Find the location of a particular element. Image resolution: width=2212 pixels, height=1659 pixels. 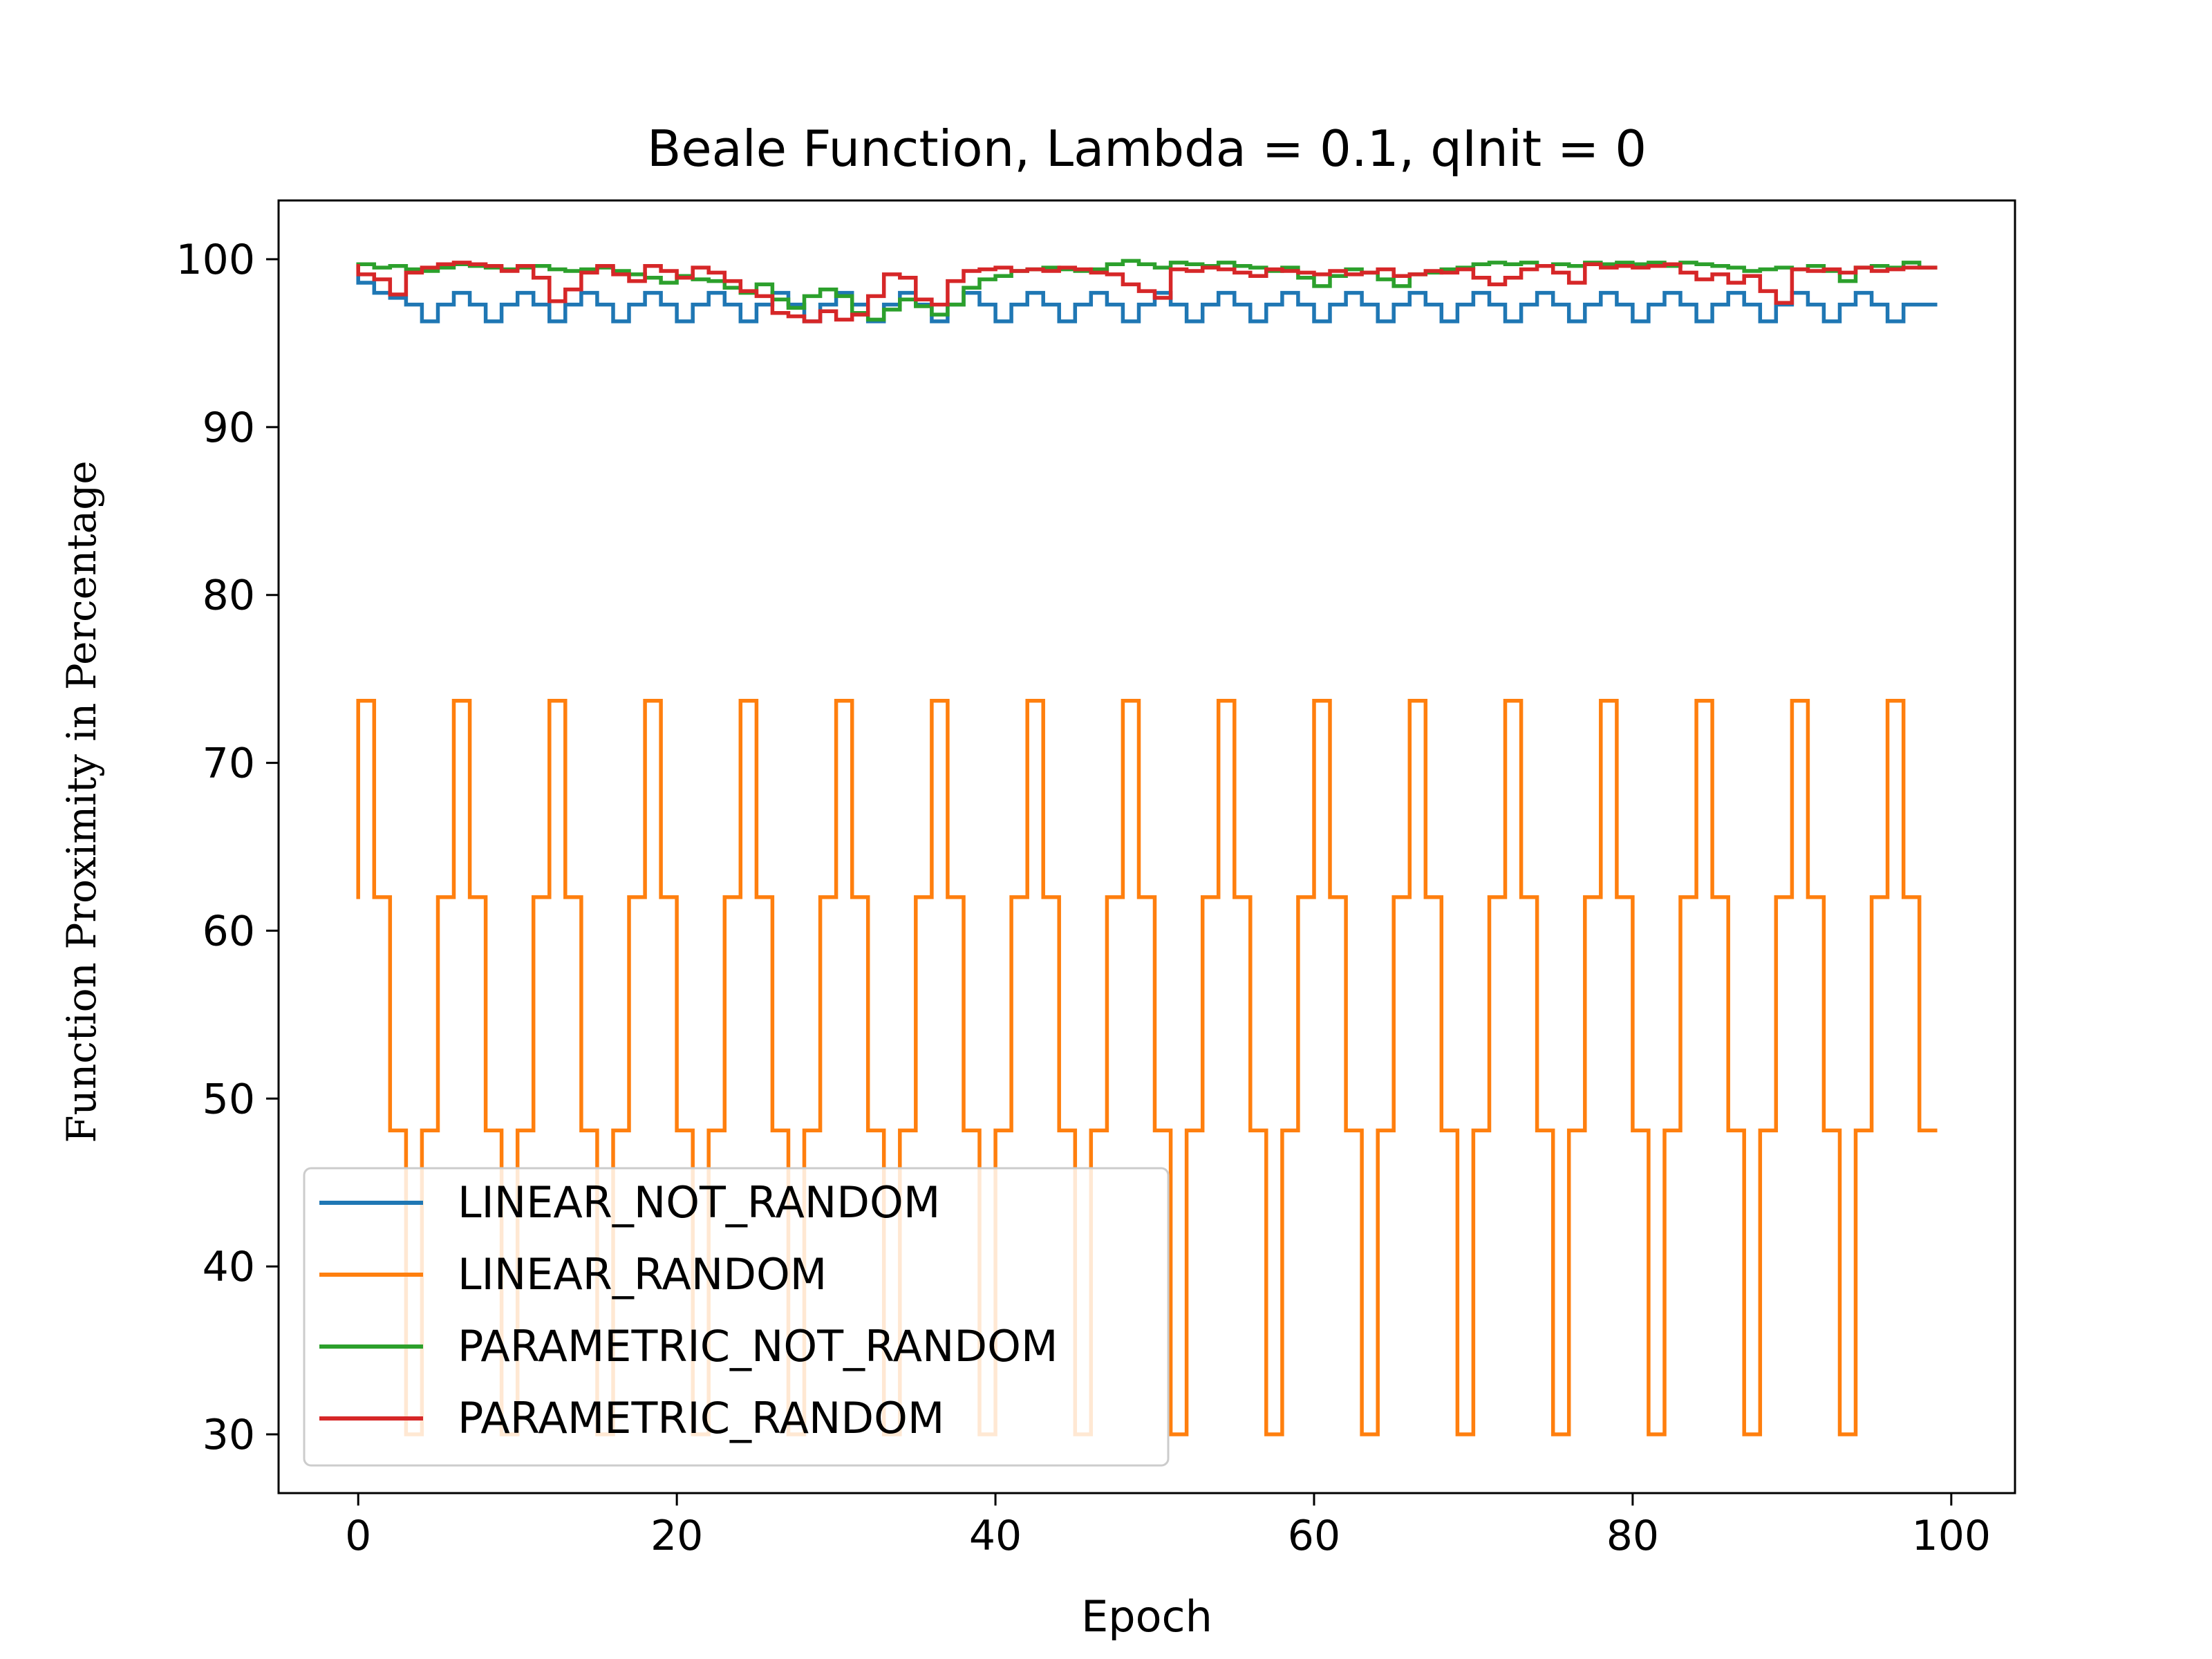

x-axis-label: Epoch is located at coordinates (1146, 1616).